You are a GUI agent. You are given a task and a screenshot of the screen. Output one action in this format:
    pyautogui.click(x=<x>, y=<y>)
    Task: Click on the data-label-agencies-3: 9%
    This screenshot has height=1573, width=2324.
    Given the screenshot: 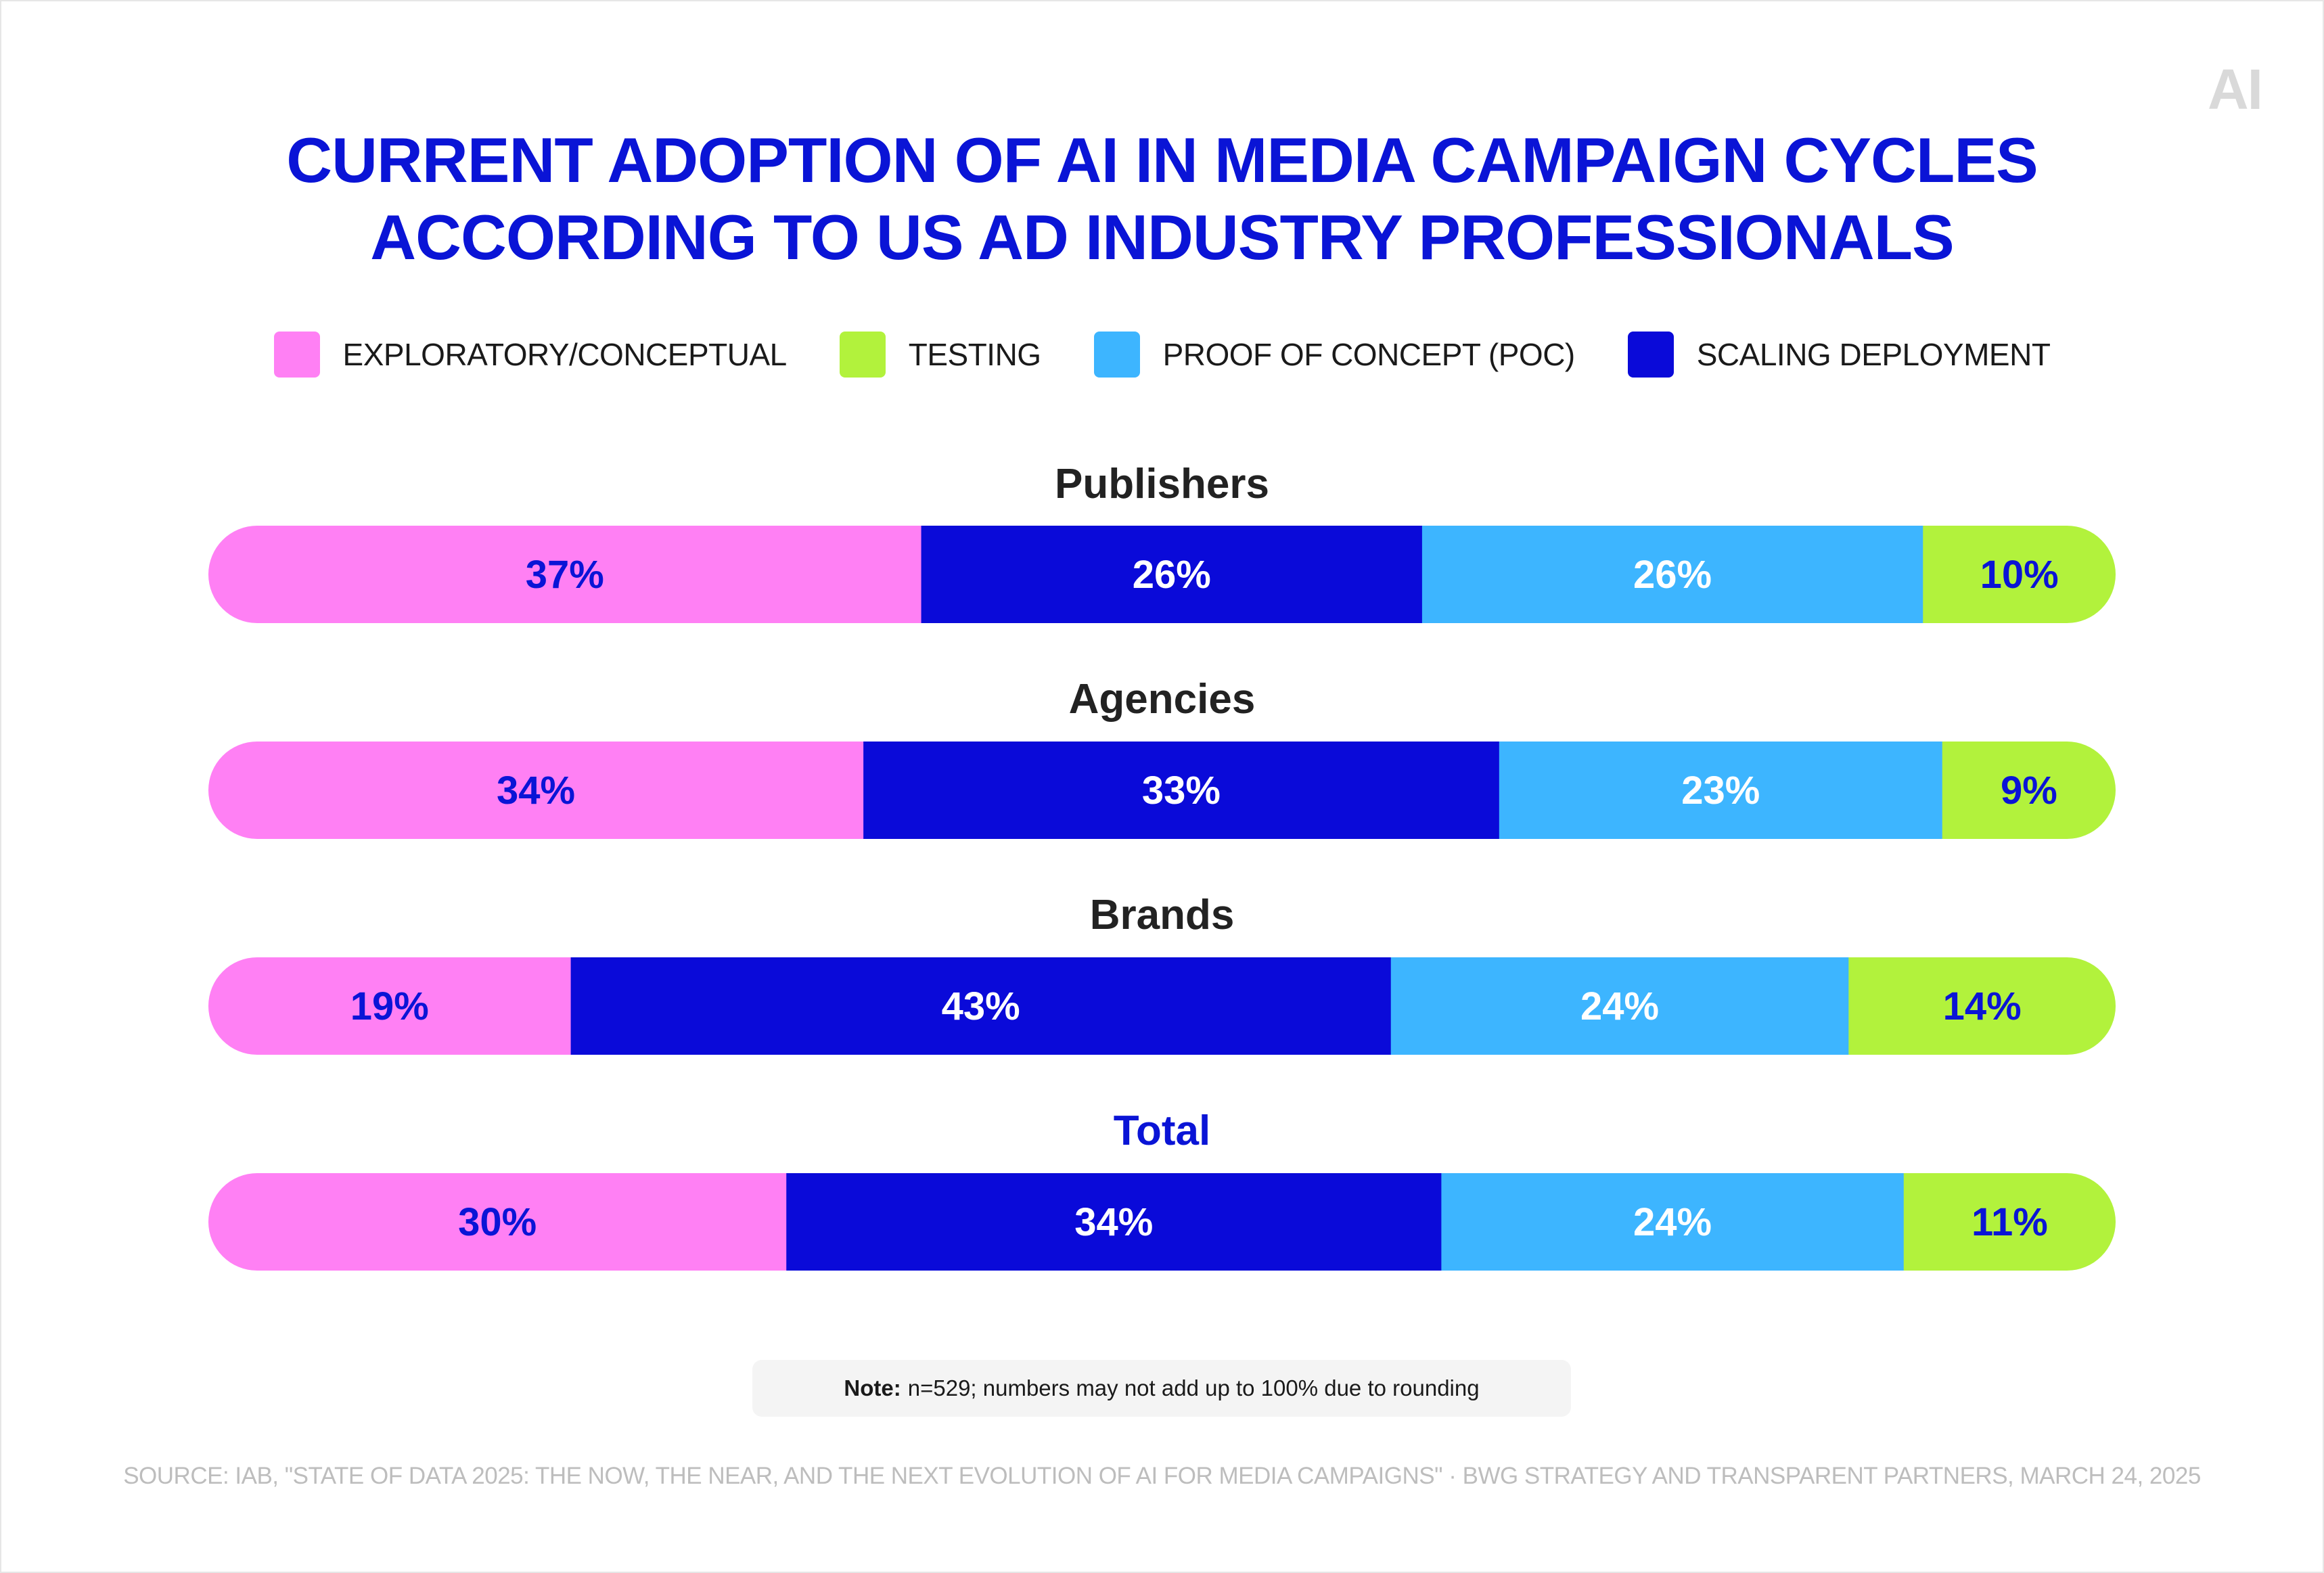 What is the action you would take?
    pyautogui.click(x=2029, y=791)
    